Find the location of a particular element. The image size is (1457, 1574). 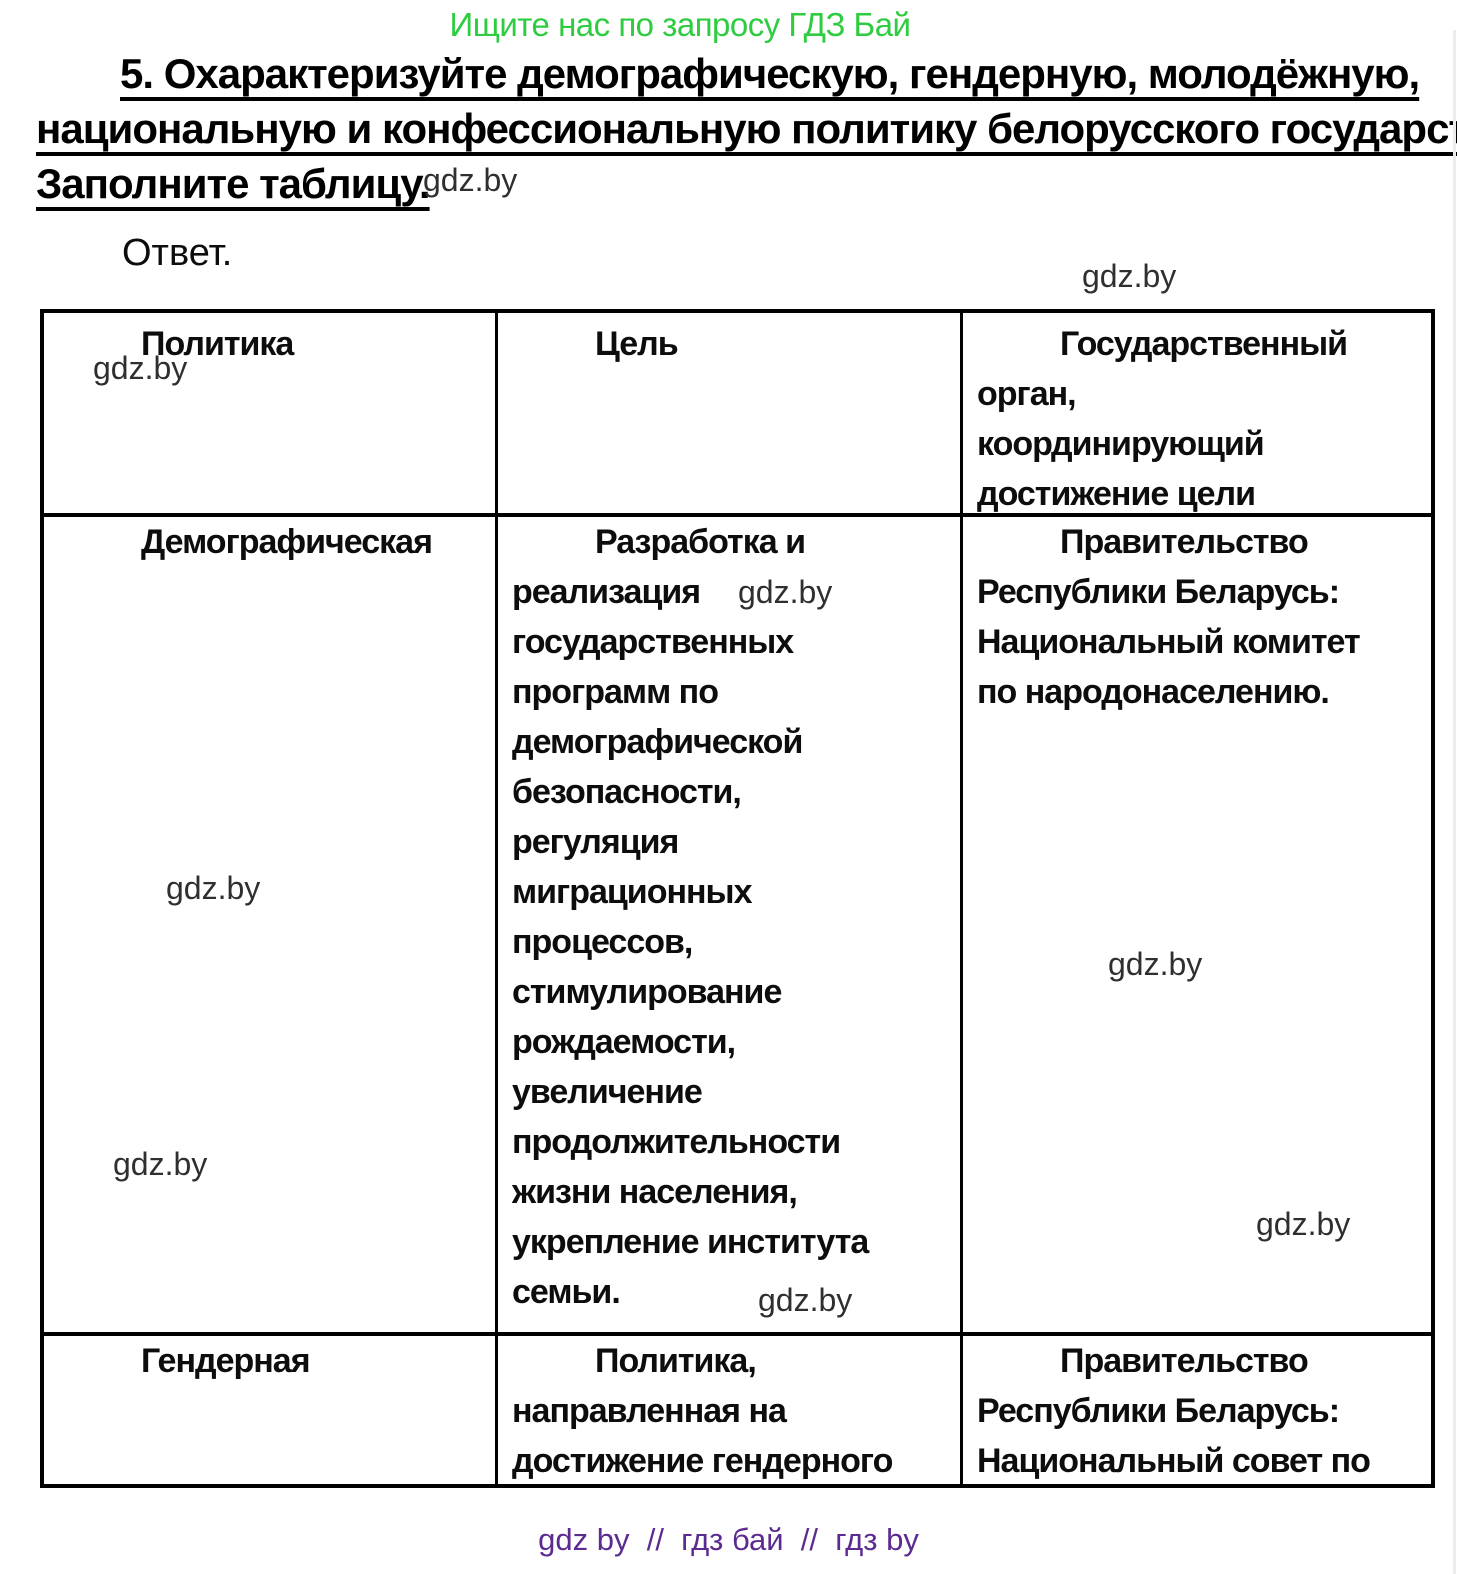

cell-line: увеличение is located at coordinates (607, 1092).